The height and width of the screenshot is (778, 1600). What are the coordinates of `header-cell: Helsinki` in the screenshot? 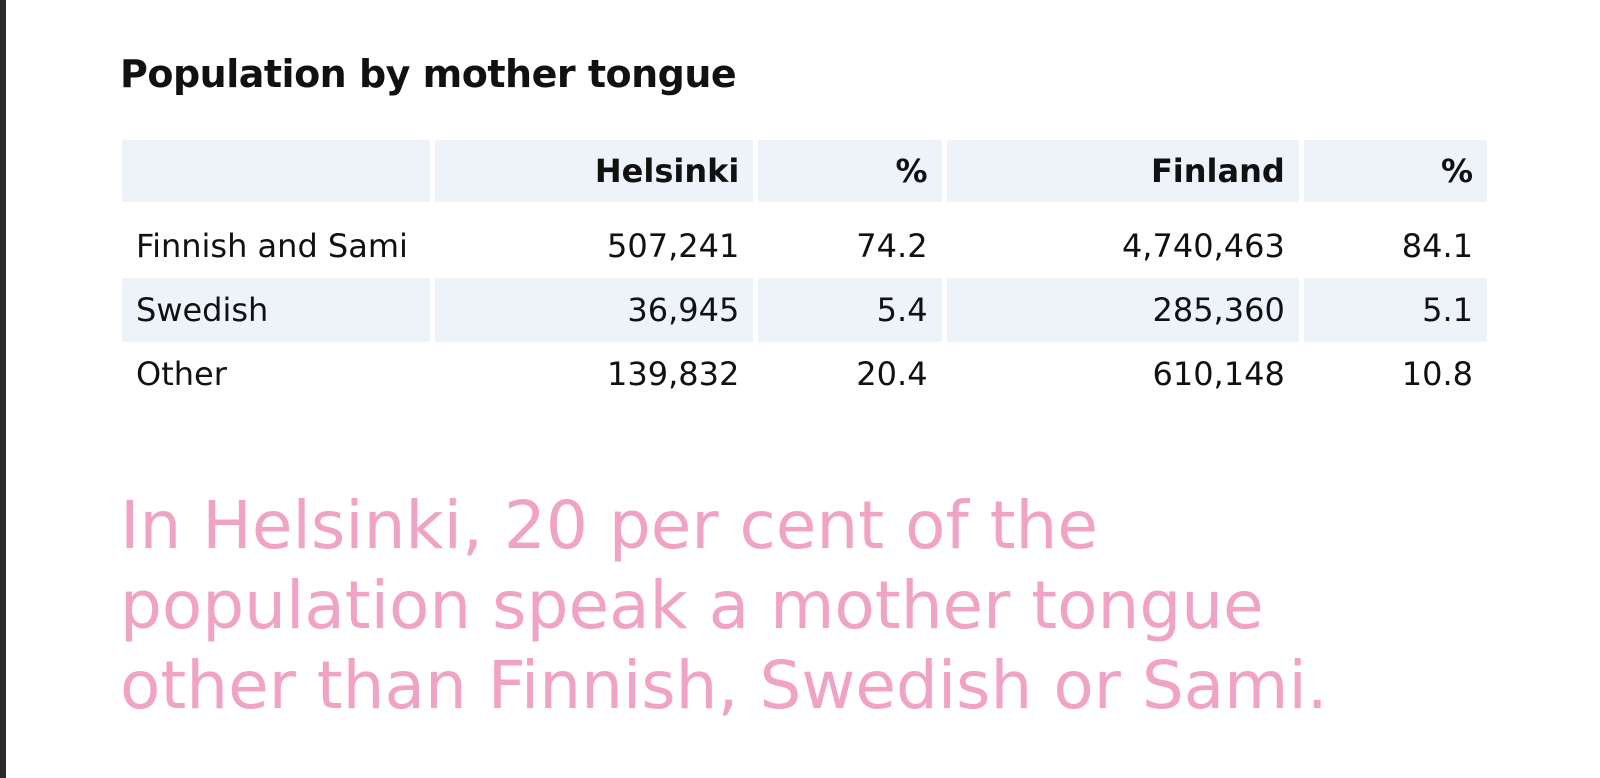 It's located at (594, 171).